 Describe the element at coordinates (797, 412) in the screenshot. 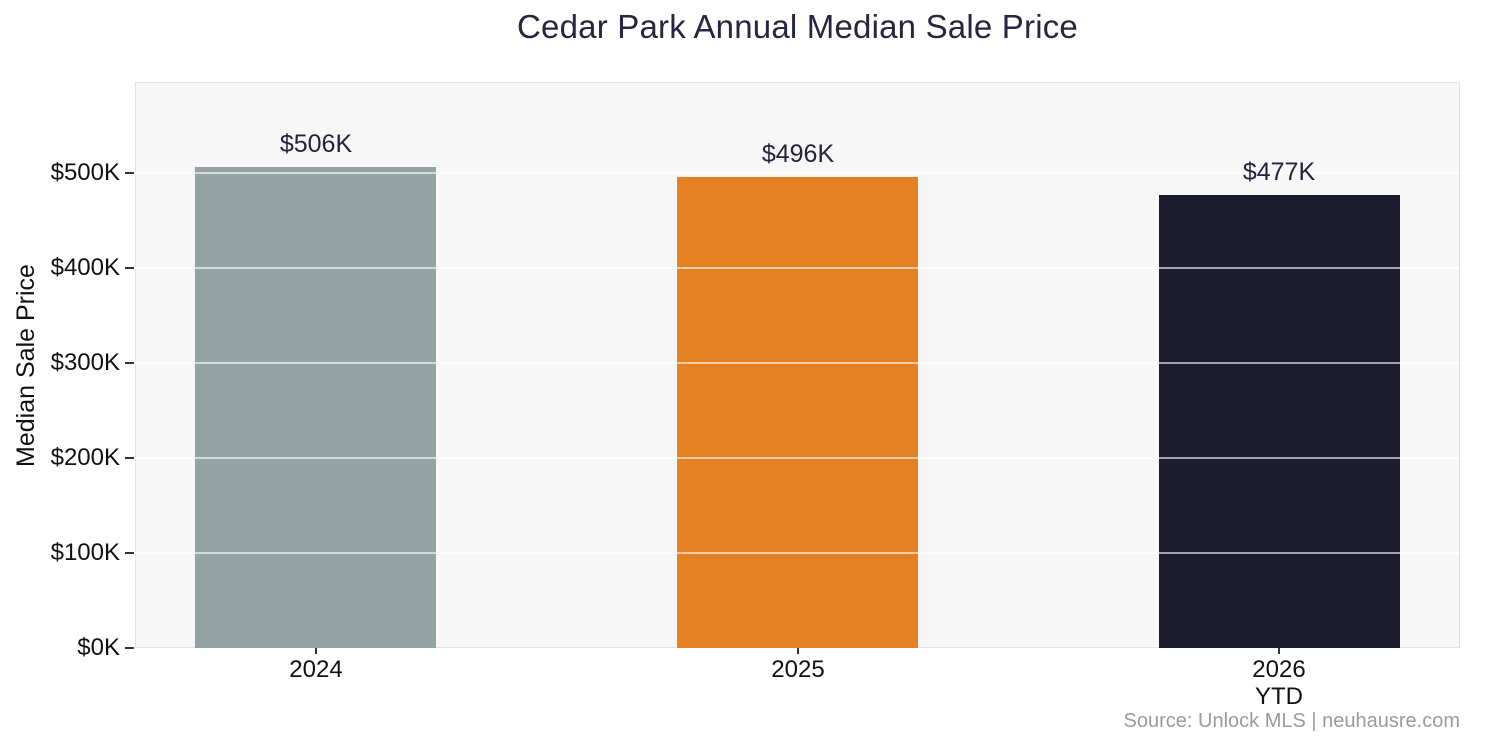

I see `bar-2025` at that location.